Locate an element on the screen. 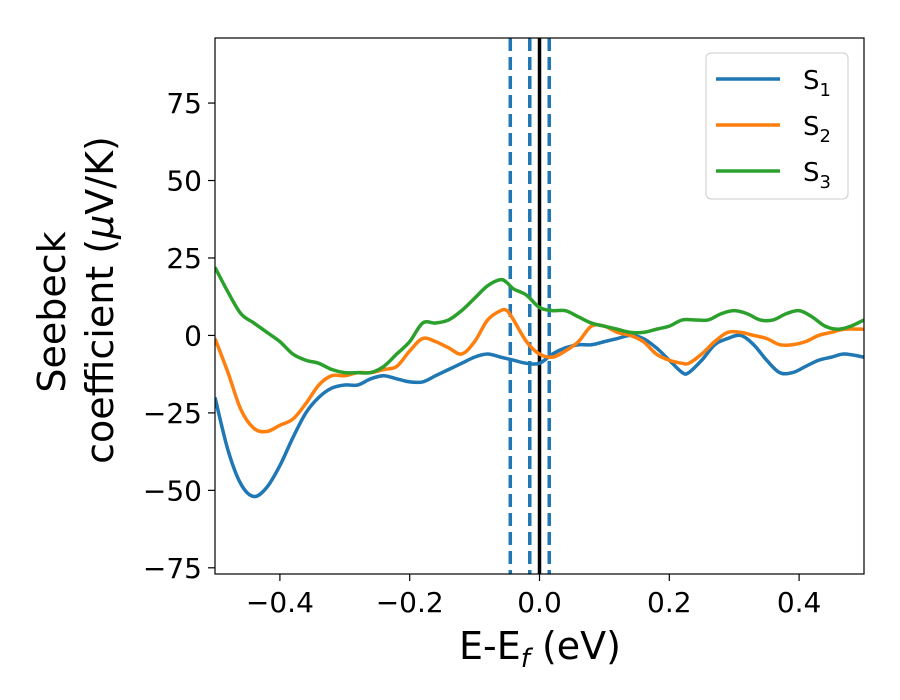  y-tick-label: −25 is located at coordinates (172, 413).